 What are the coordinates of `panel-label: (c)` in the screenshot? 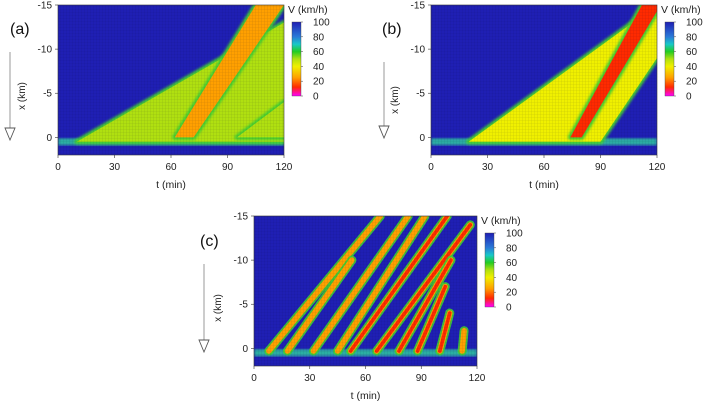 It's located at (209, 241).